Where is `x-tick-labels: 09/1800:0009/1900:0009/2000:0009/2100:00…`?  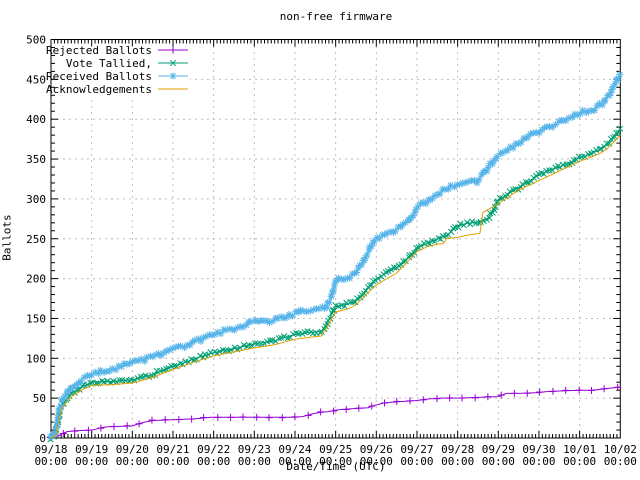
x-tick-labels: 09/1800:0009/1900:0009/2000:0009/2100:00… is located at coordinates (335, 455).